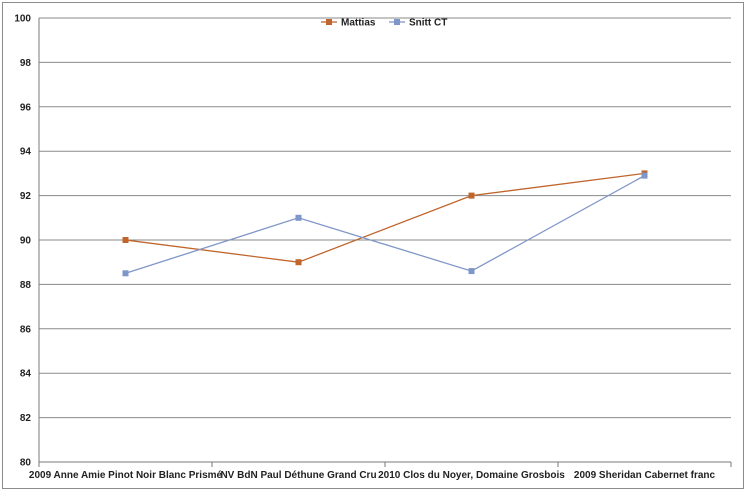 This screenshot has height=493, width=748. What do you see at coordinates (26, 196) in the screenshot?
I see `y-tick-label: 92` at bounding box center [26, 196].